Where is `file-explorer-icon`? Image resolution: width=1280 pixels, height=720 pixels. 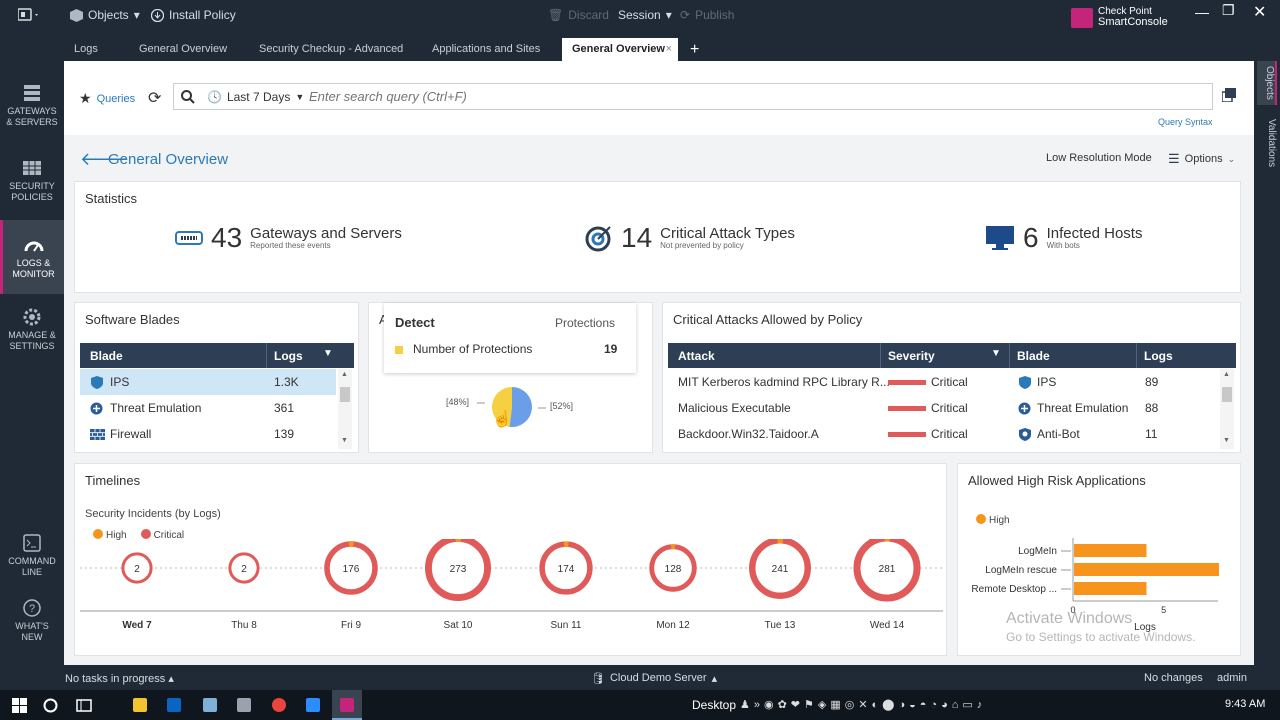 file-explorer-icon is located at coordinates (140, 705).